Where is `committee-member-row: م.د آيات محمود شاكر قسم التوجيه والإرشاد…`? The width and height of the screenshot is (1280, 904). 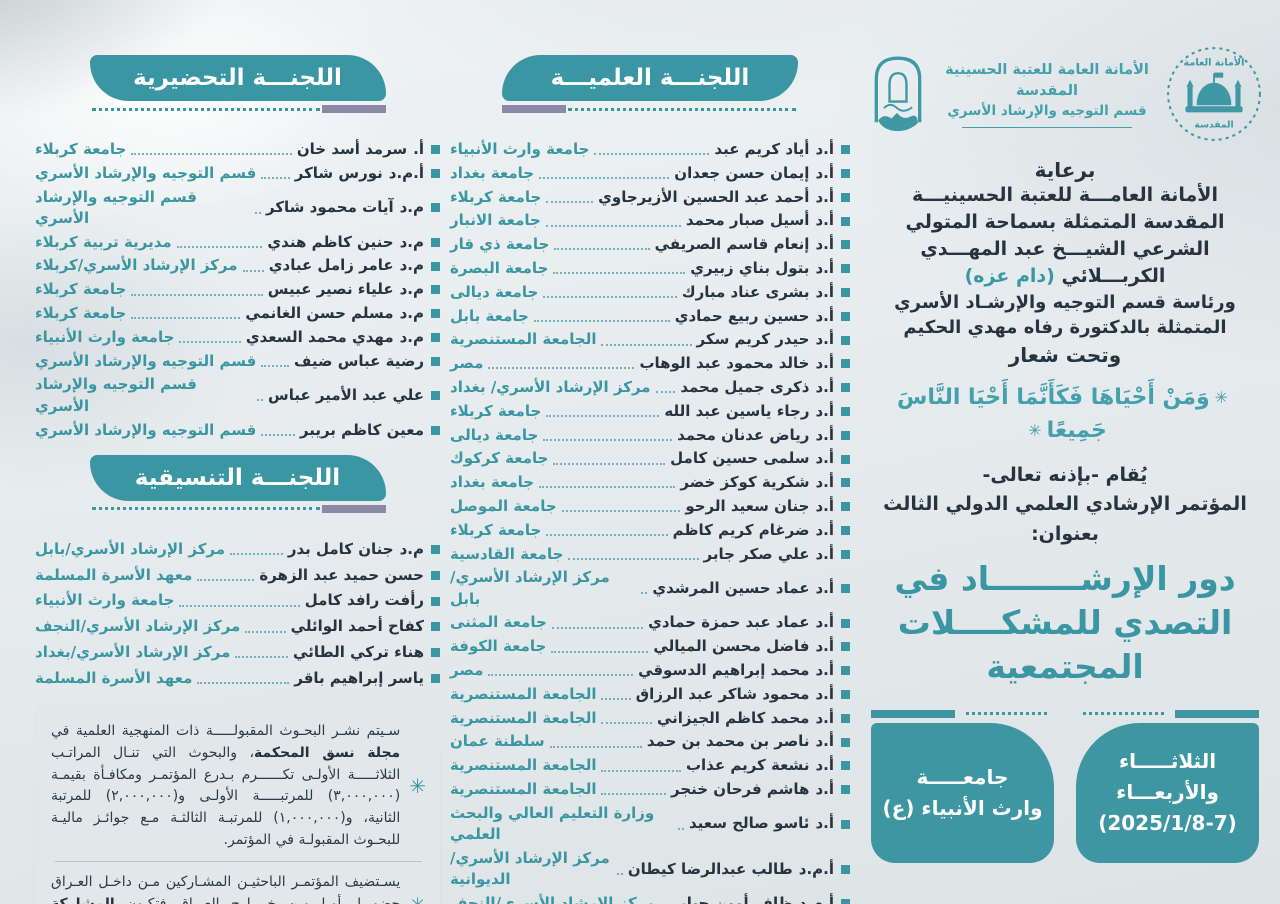 committee-member-row: م.د آيات محمود شاكر قسم التوجيه والإرشاد… is located at coordinates (237, 208).